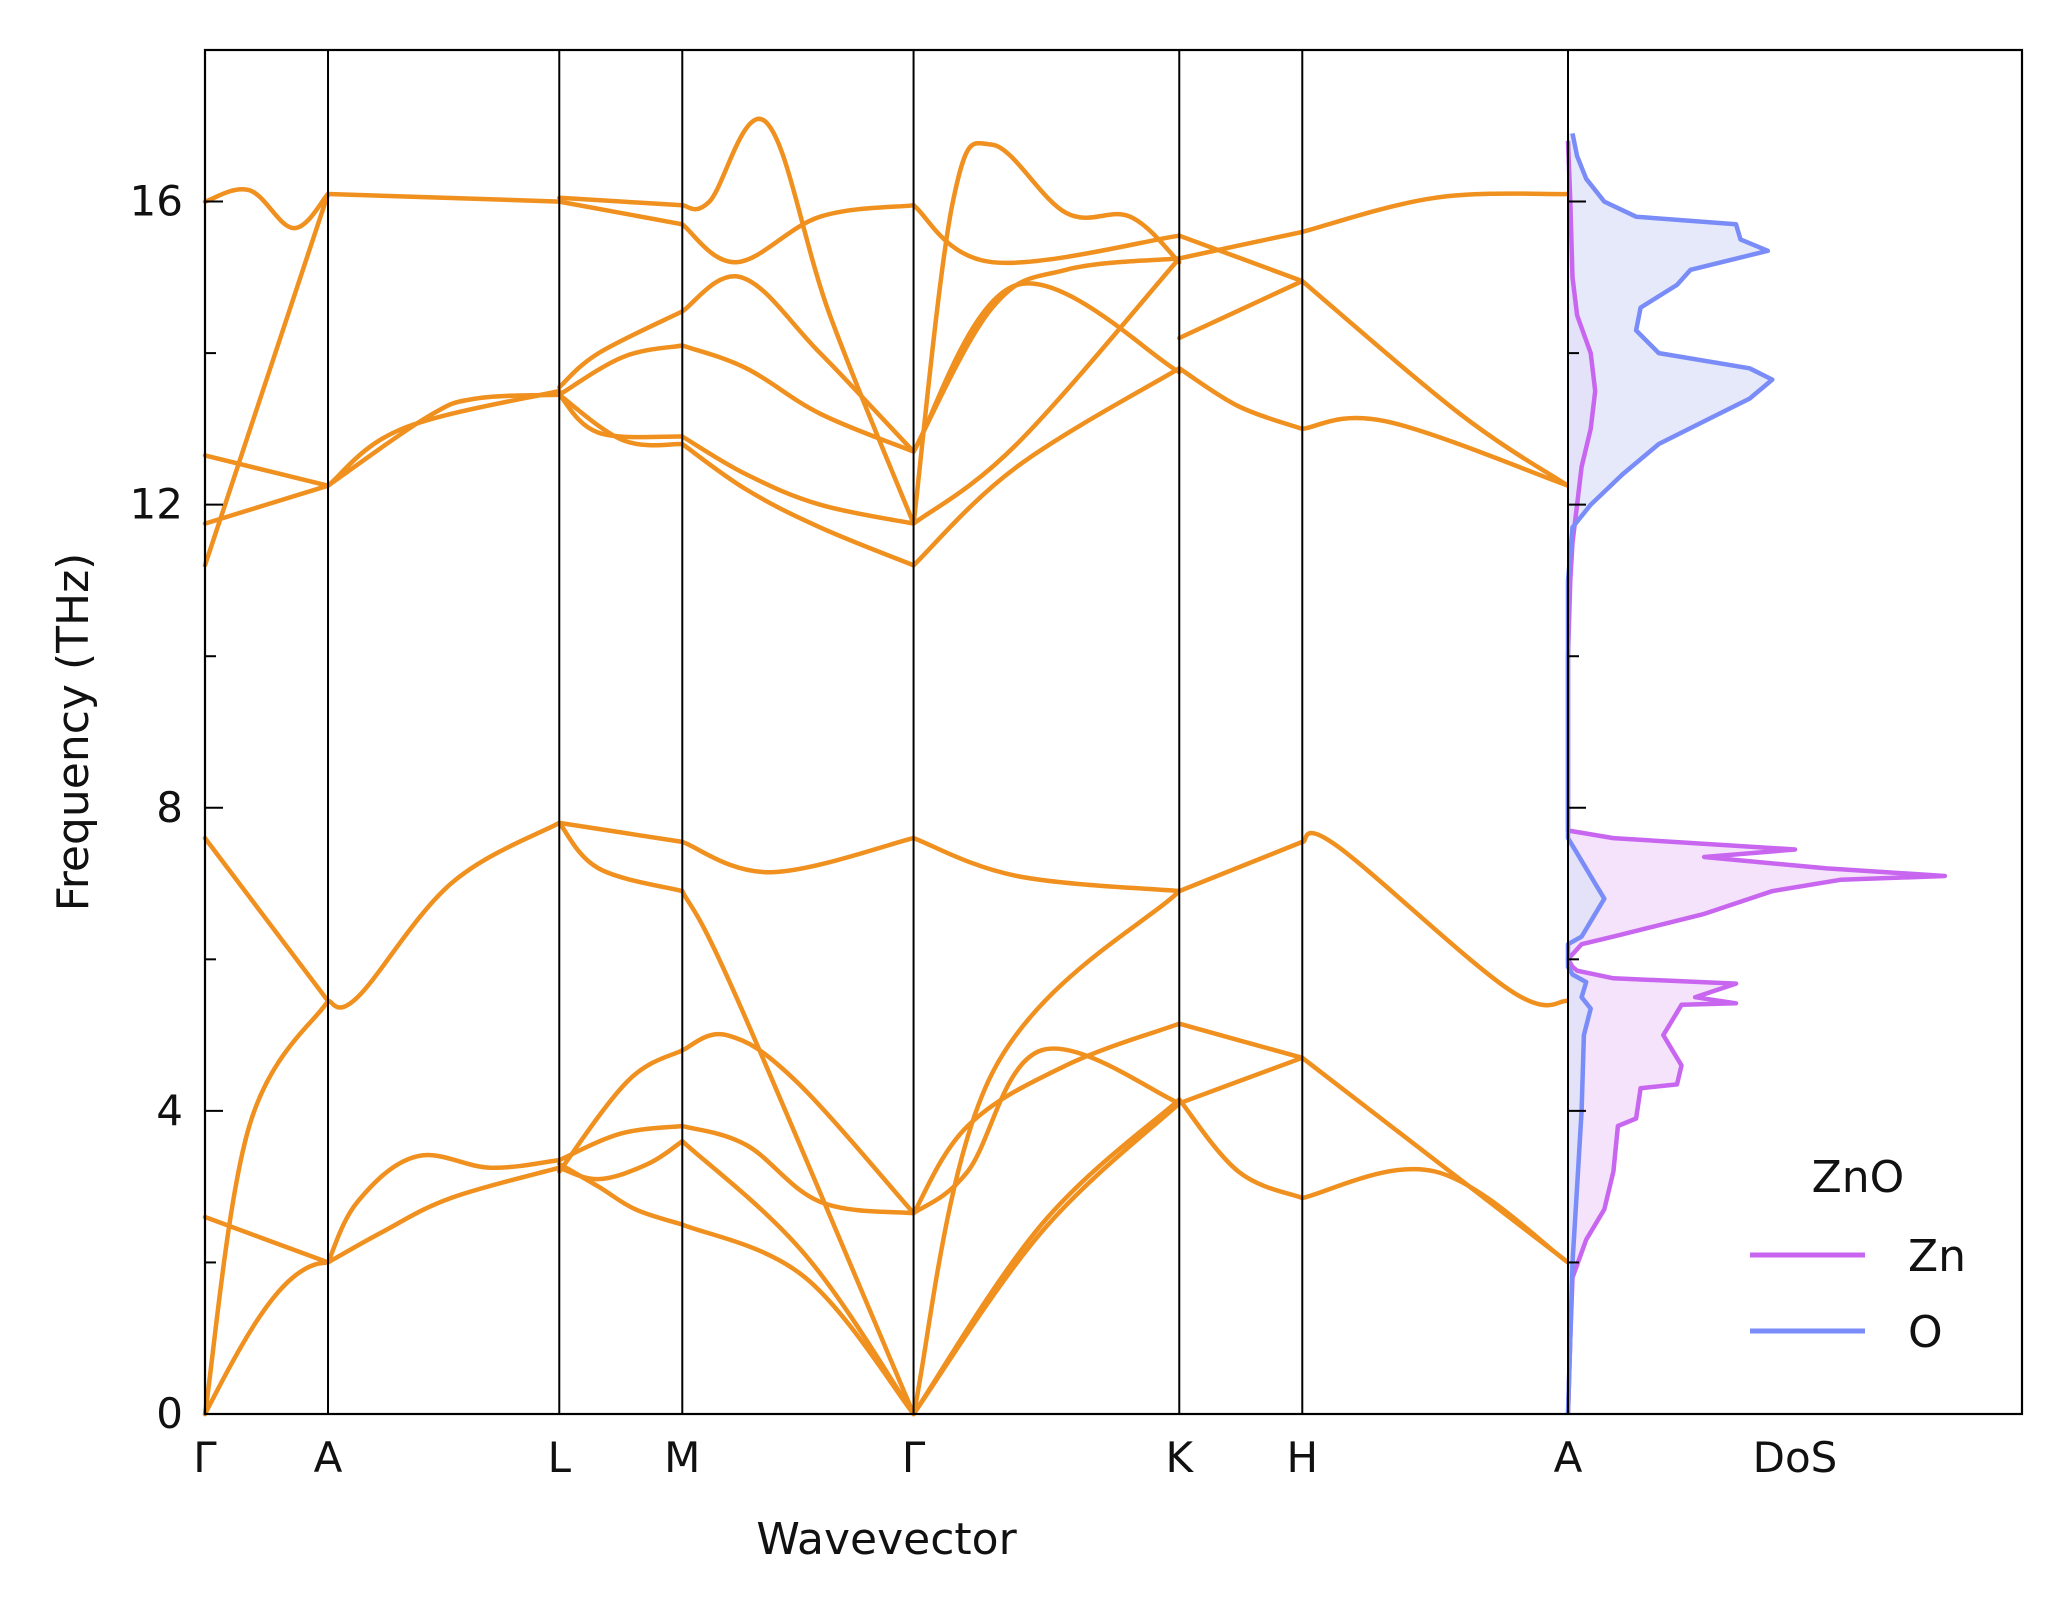 Image resolution: width=2059 pixels, height=1609 pixels. What do you see at coordinates (682, 1457) in the screenshot?
I see `x-tick-label: M` at bounding box center [682, 1457].